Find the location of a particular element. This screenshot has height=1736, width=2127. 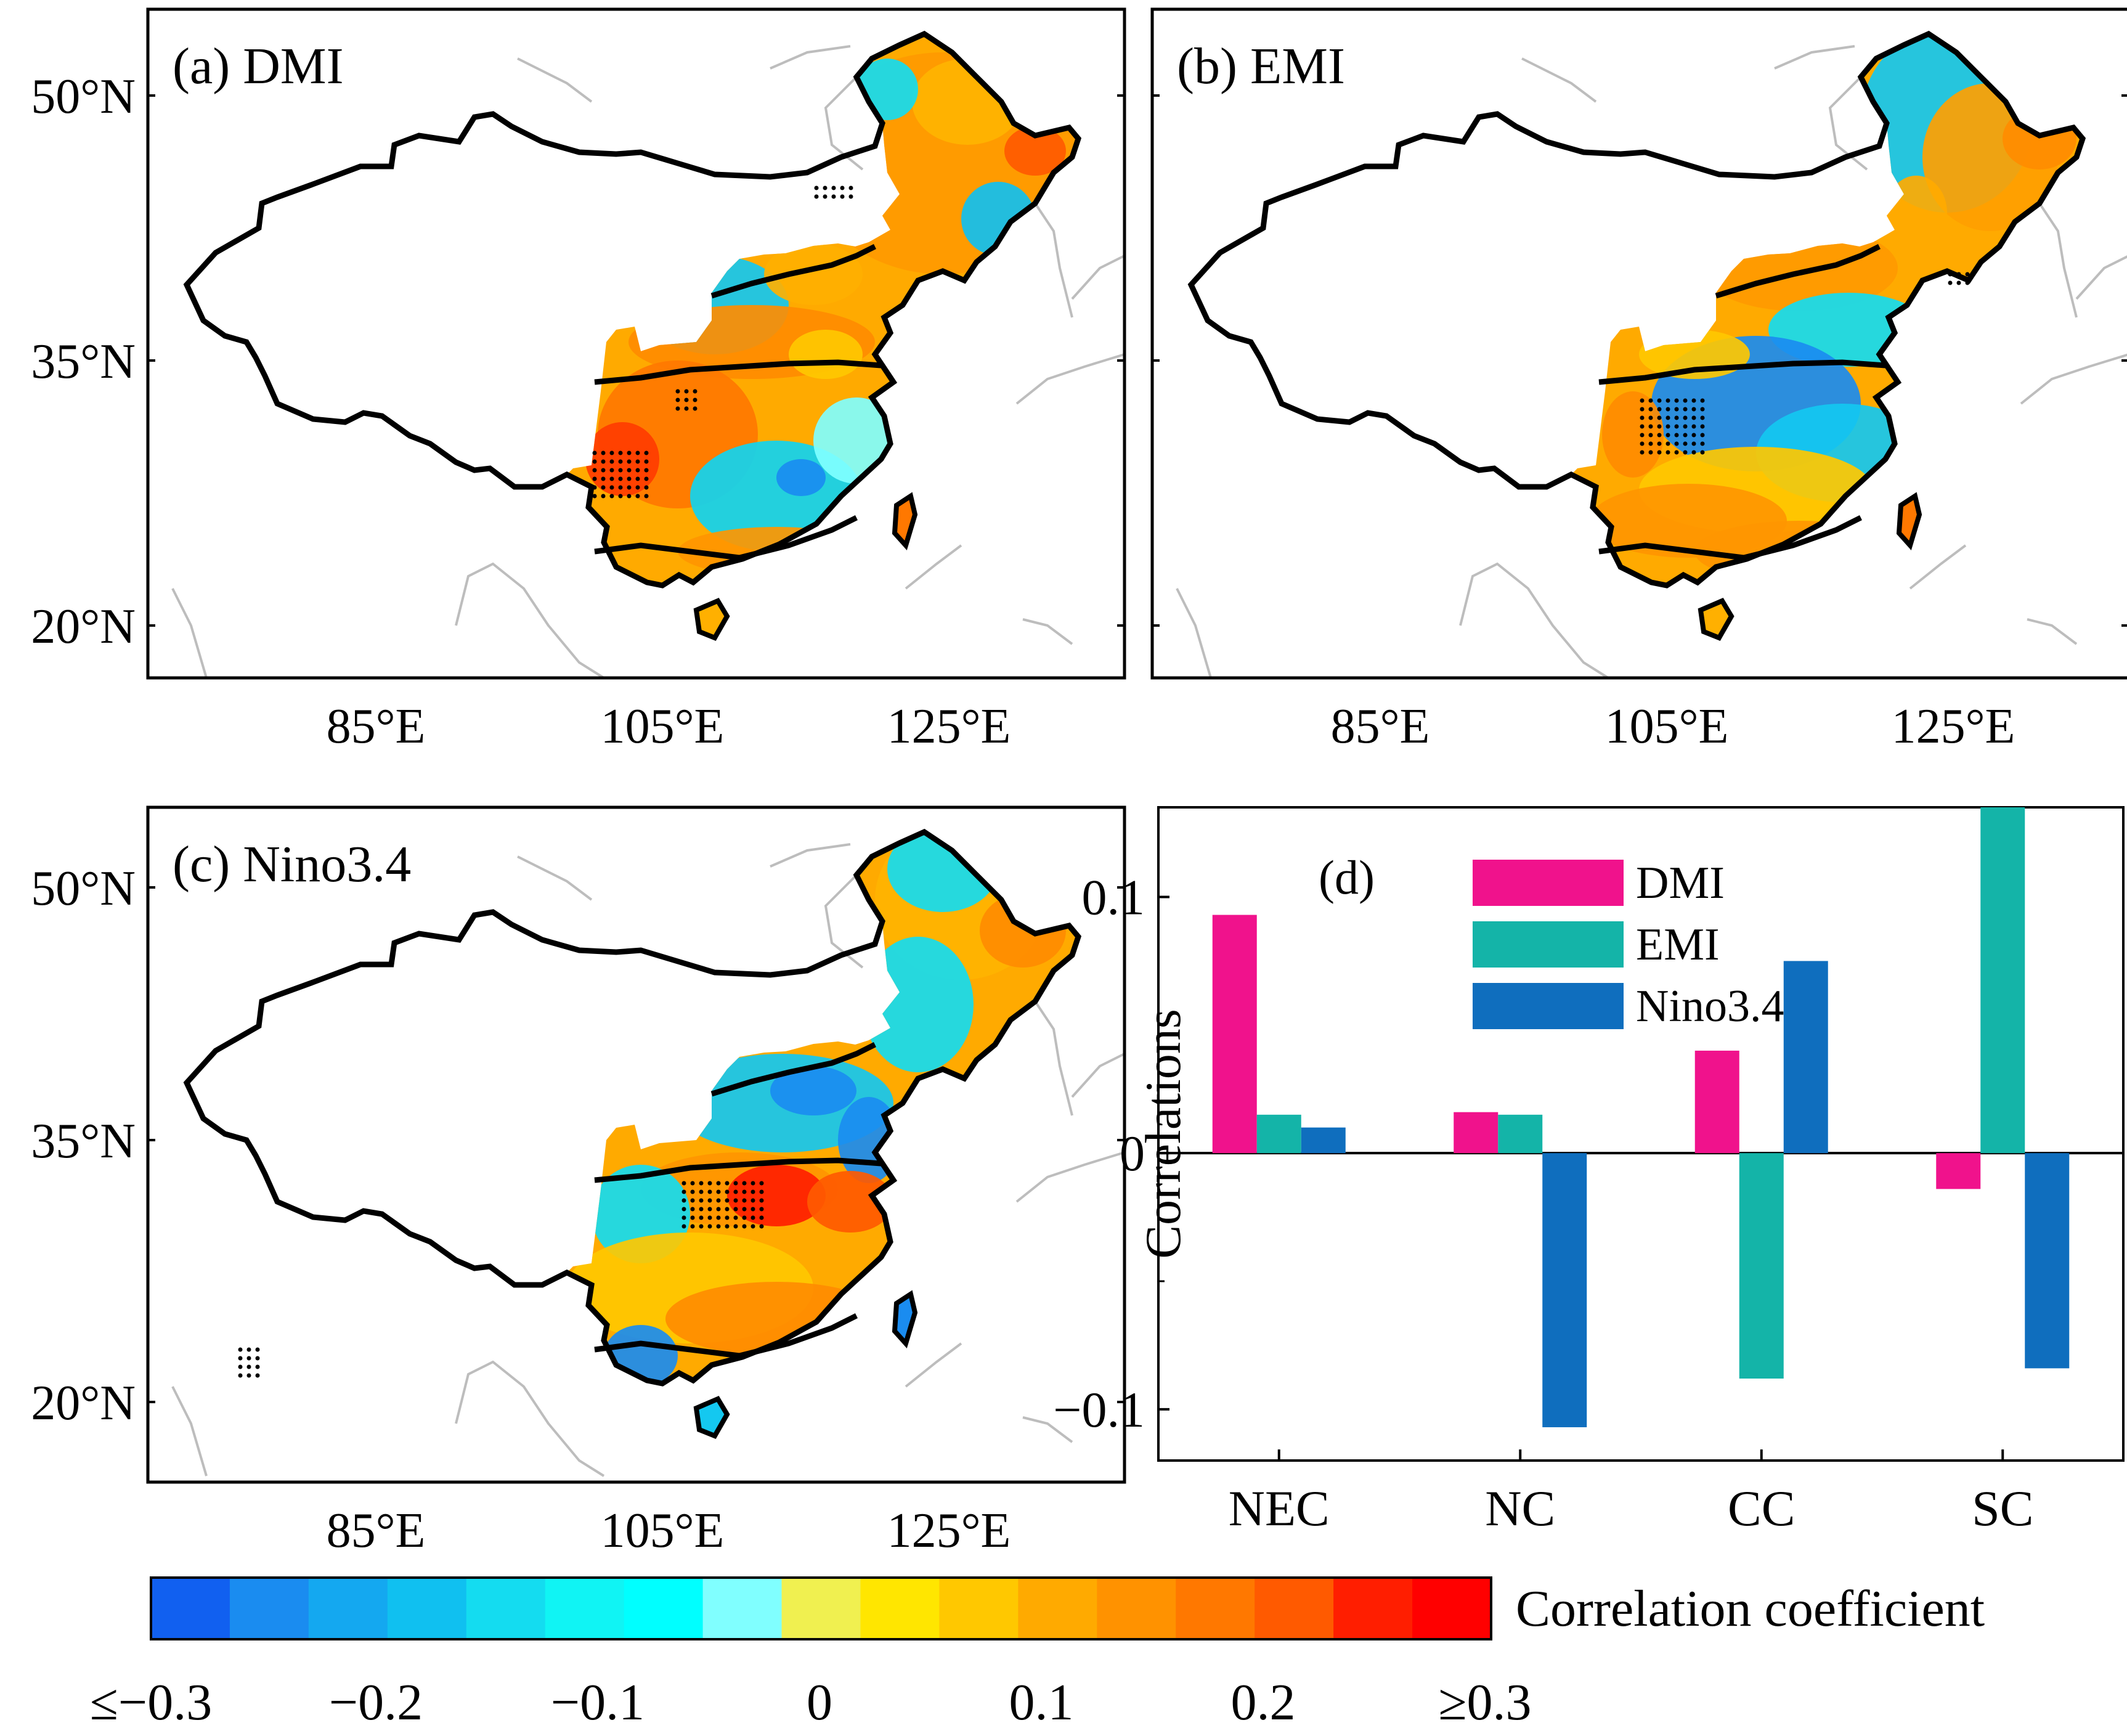

legend-label: DMI is located at coordinates (1680, 883).